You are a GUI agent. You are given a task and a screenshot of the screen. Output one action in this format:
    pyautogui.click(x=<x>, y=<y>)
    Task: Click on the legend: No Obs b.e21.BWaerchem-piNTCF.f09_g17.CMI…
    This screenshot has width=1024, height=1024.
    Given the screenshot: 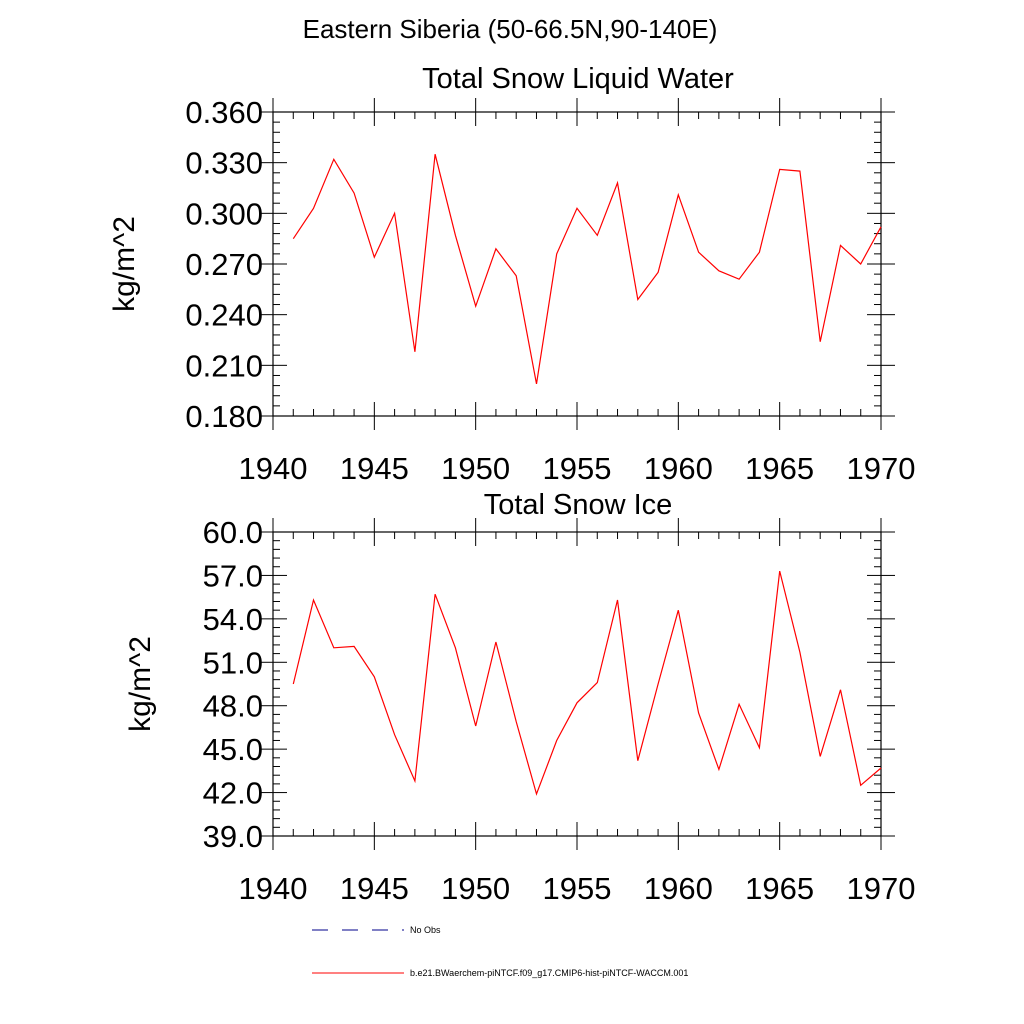 What is the action you would take?
    pyautogui.click(x=500, y=951)
    